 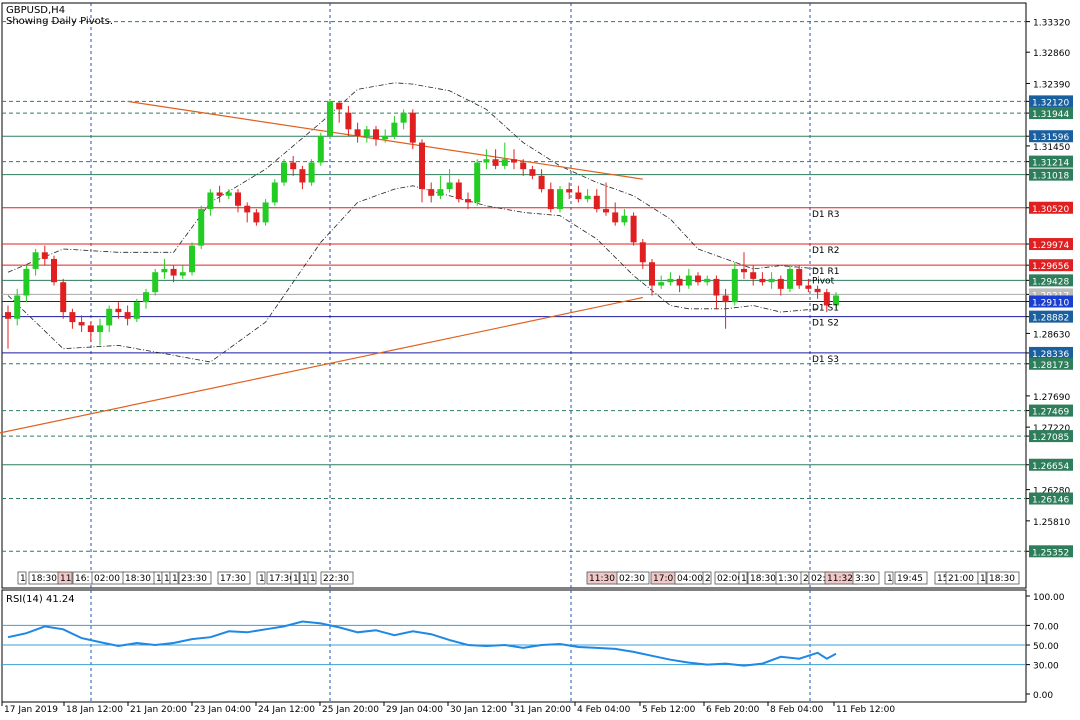 What do you see at coordinates (1050, 138) in the screenshot?
I see `price-tag: 1.31596` at bounding box center [1050, 138].